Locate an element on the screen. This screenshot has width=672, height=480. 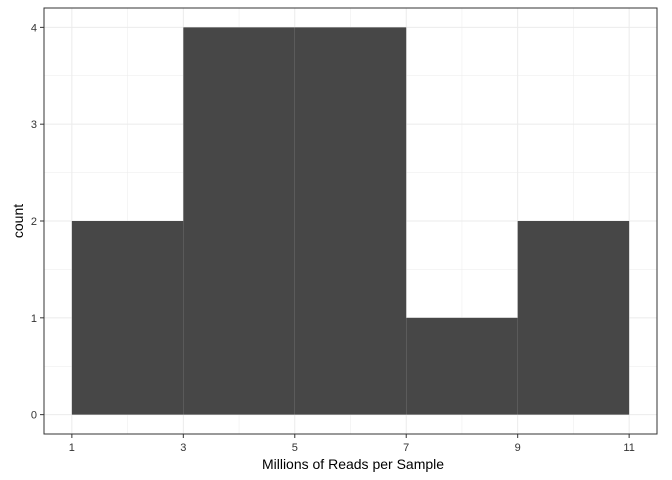
x-tick-label: 11 is located at coordinates (628, 448).